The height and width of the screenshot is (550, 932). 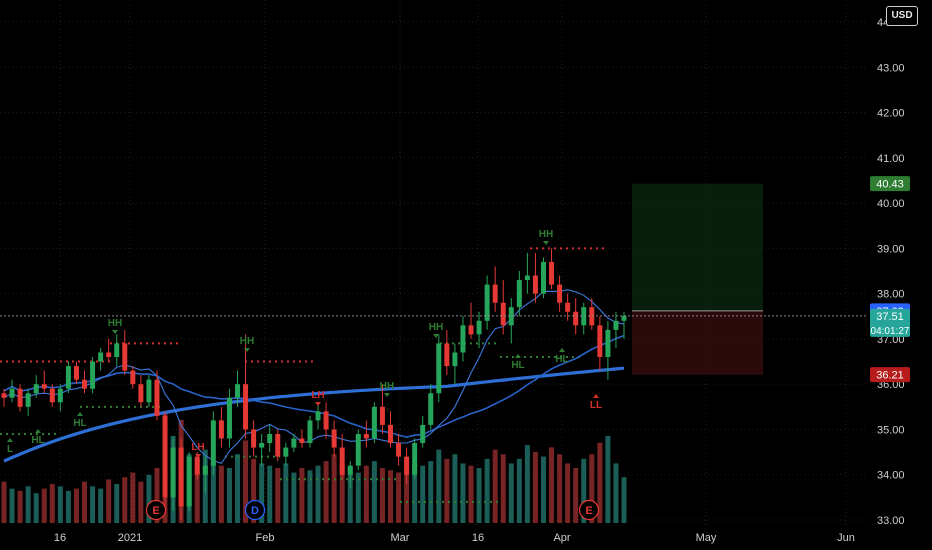 I want to click on moving-average-mid, so click(x=314, y=386).